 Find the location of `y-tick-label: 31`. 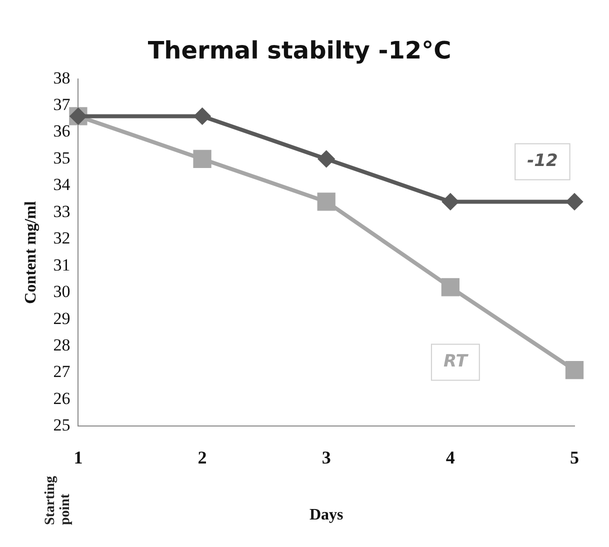

y-tick-label: 31 is located at coordinates (61, 264).